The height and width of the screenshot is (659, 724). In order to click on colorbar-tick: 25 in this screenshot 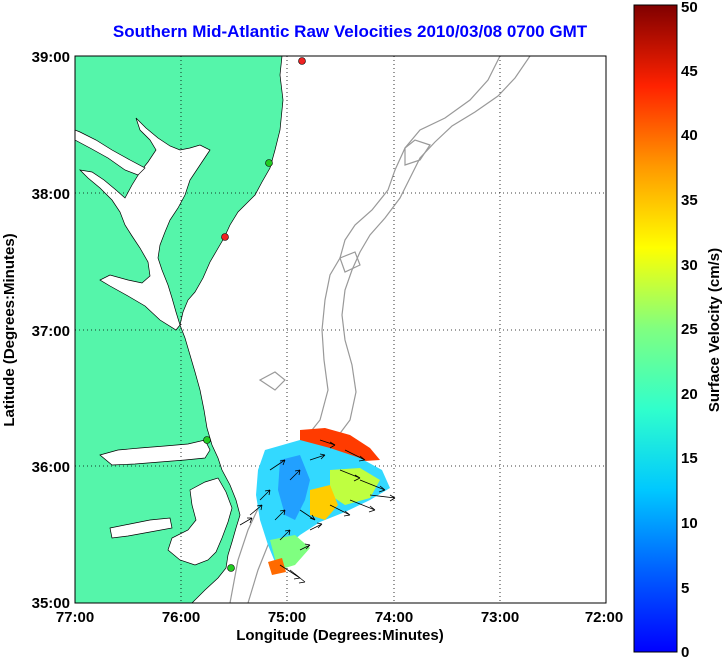, I will do `click(689, 329)`.